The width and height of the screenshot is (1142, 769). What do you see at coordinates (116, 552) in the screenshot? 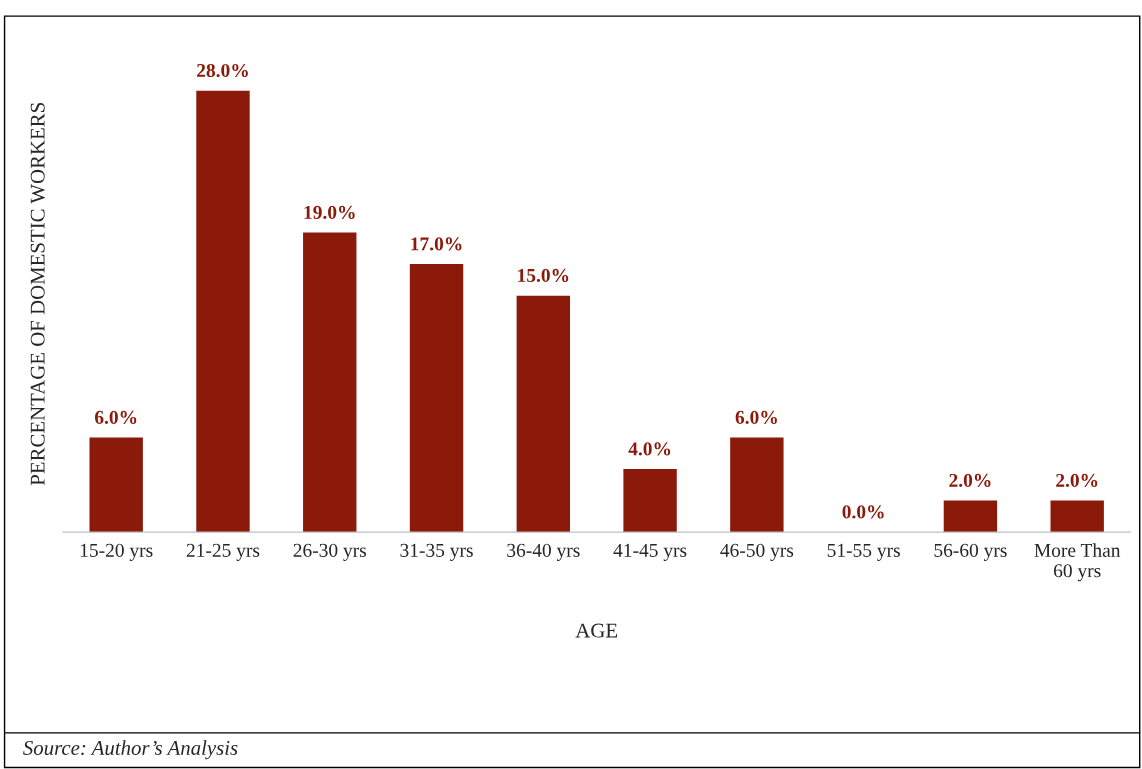
I see `x-tick-label: 15-20 yrs` at bounding box center [116, 552].